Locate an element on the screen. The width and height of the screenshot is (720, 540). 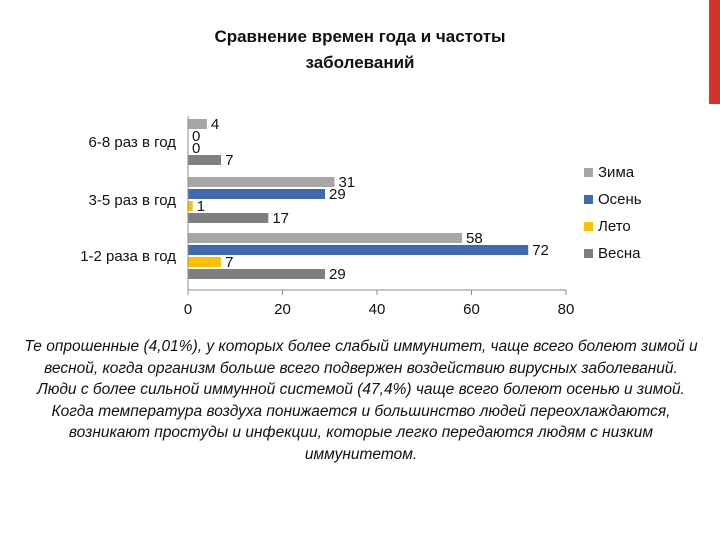
legend-label: Осень is located at coordinates (620, 199).